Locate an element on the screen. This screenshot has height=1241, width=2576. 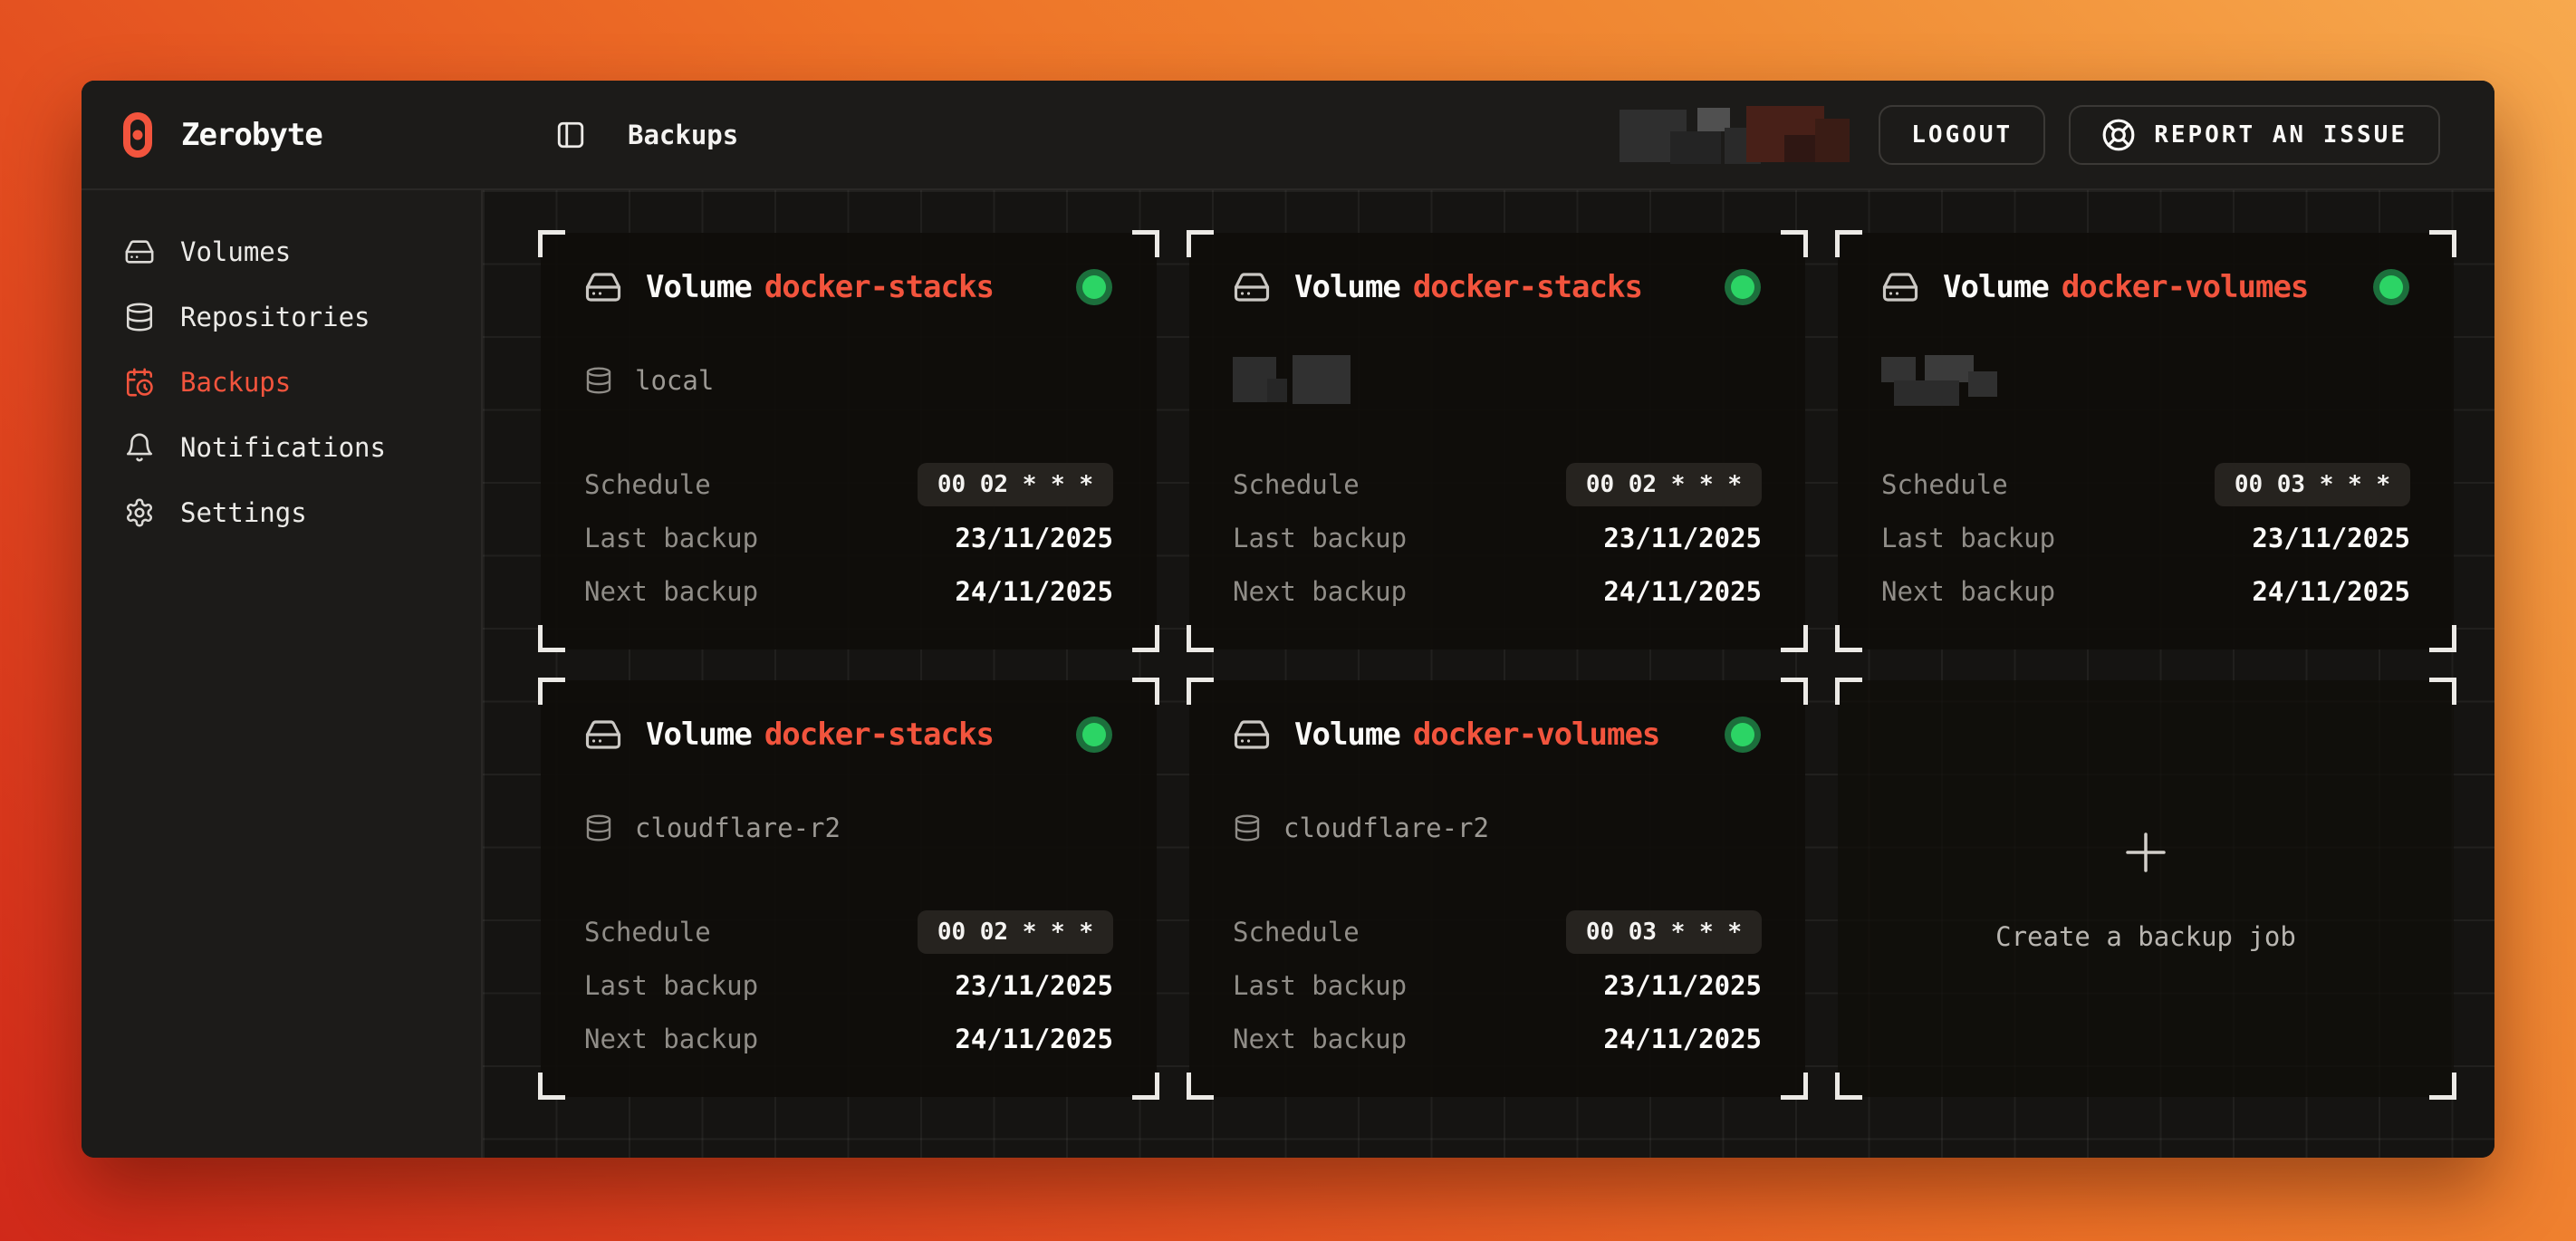
report-issue-button: REPORT AN ISSUE is located at coordinates (2254, 134).